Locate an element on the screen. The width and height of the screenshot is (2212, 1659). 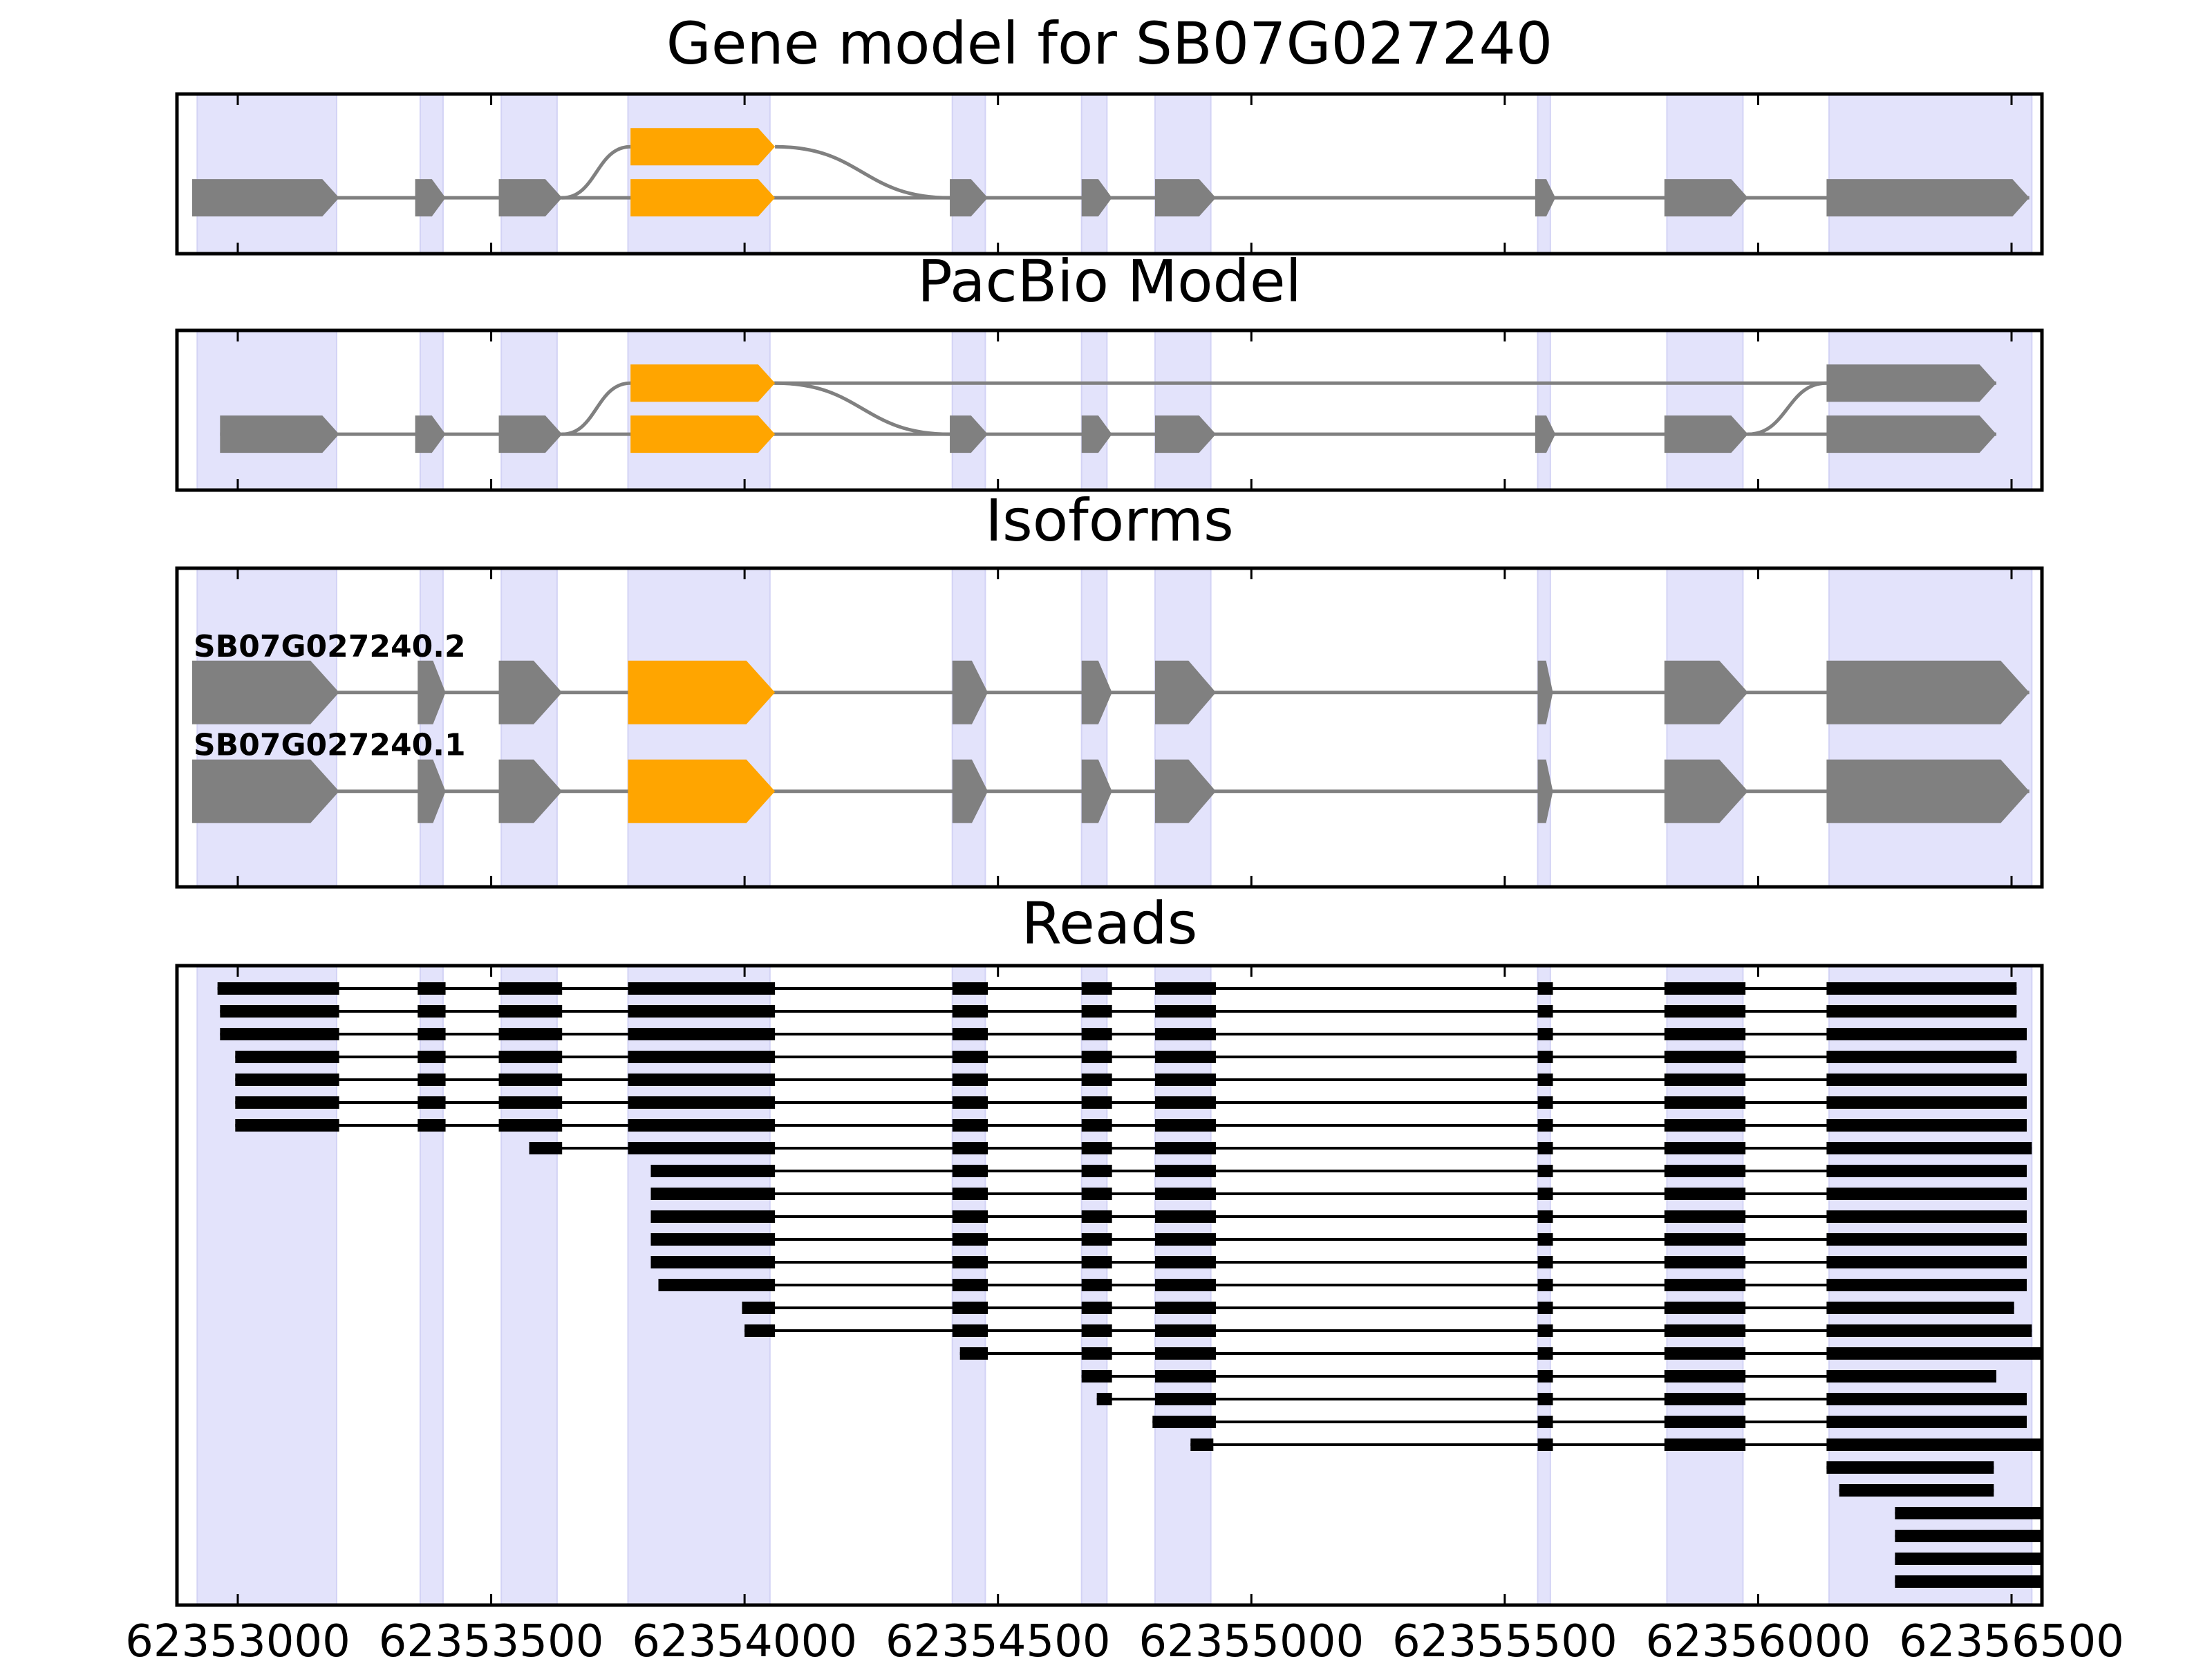
splice-connector is located at coordinates (862, 408).